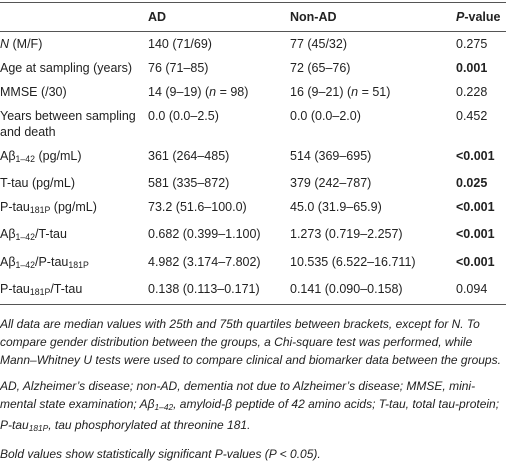 The height and width of the screenshot is (473, 513). I want to click on table-cell: 16 (9–21) (n = 51), so click(373, 92).